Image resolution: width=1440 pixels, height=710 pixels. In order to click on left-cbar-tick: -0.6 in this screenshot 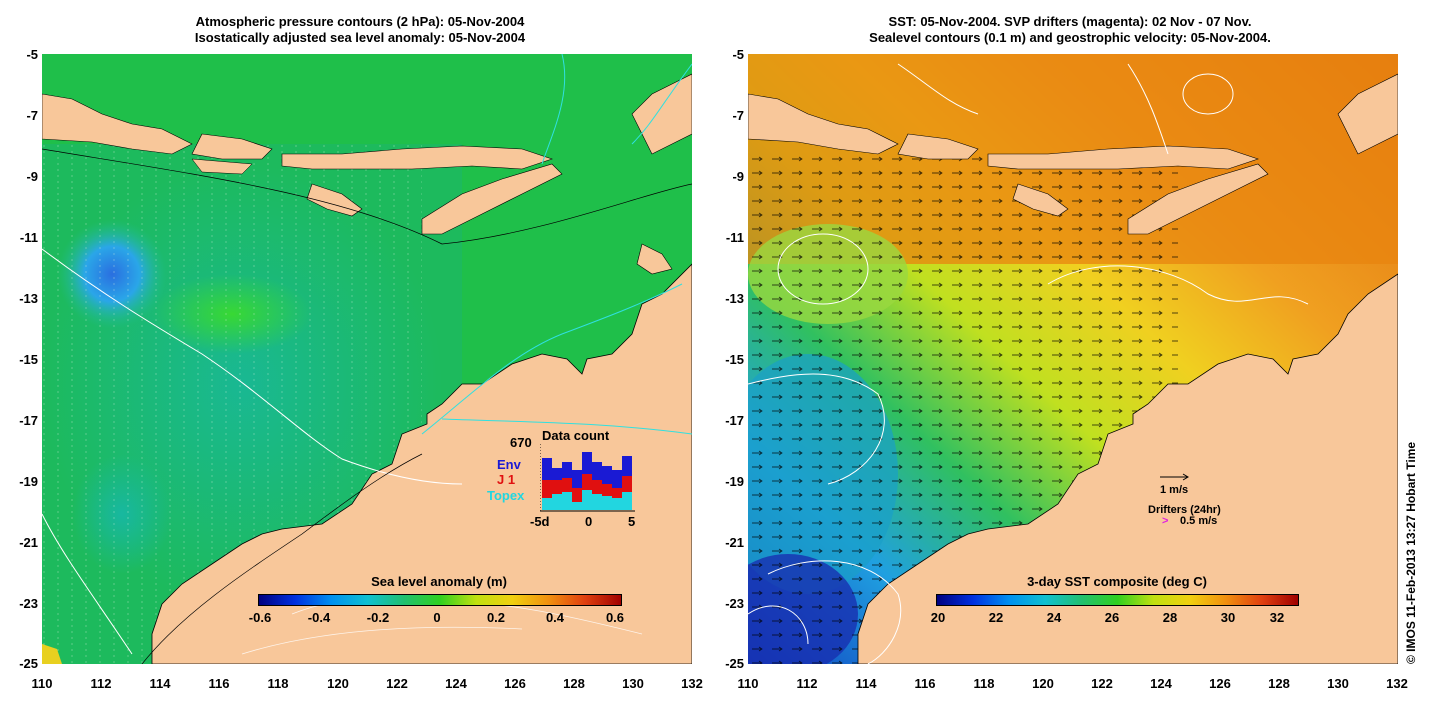, I will do `click(260, 617)`.